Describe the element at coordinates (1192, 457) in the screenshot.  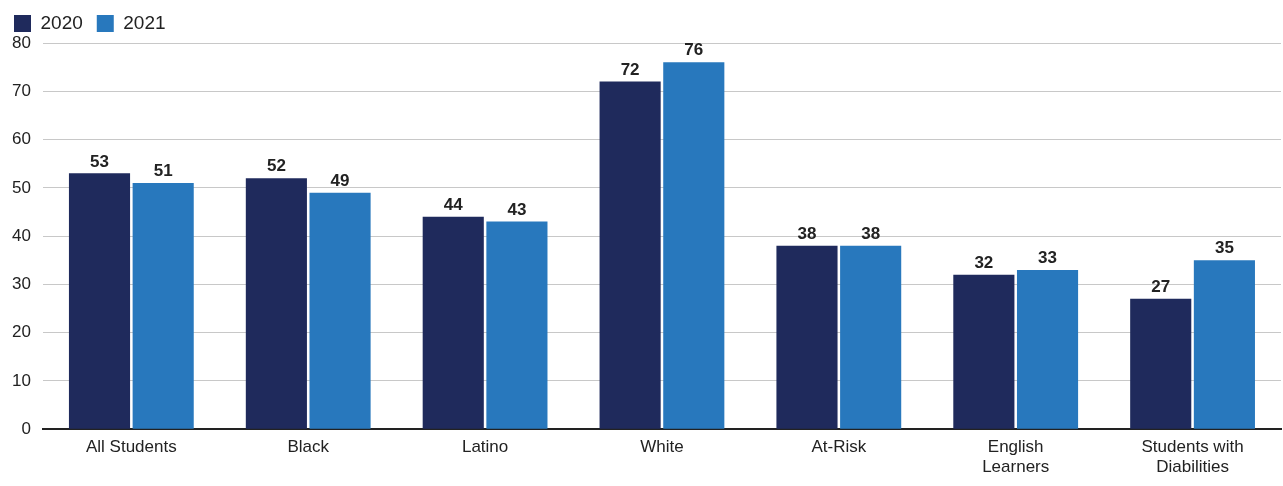
I see `x-tick-label: Students with Diabilities` at that location.